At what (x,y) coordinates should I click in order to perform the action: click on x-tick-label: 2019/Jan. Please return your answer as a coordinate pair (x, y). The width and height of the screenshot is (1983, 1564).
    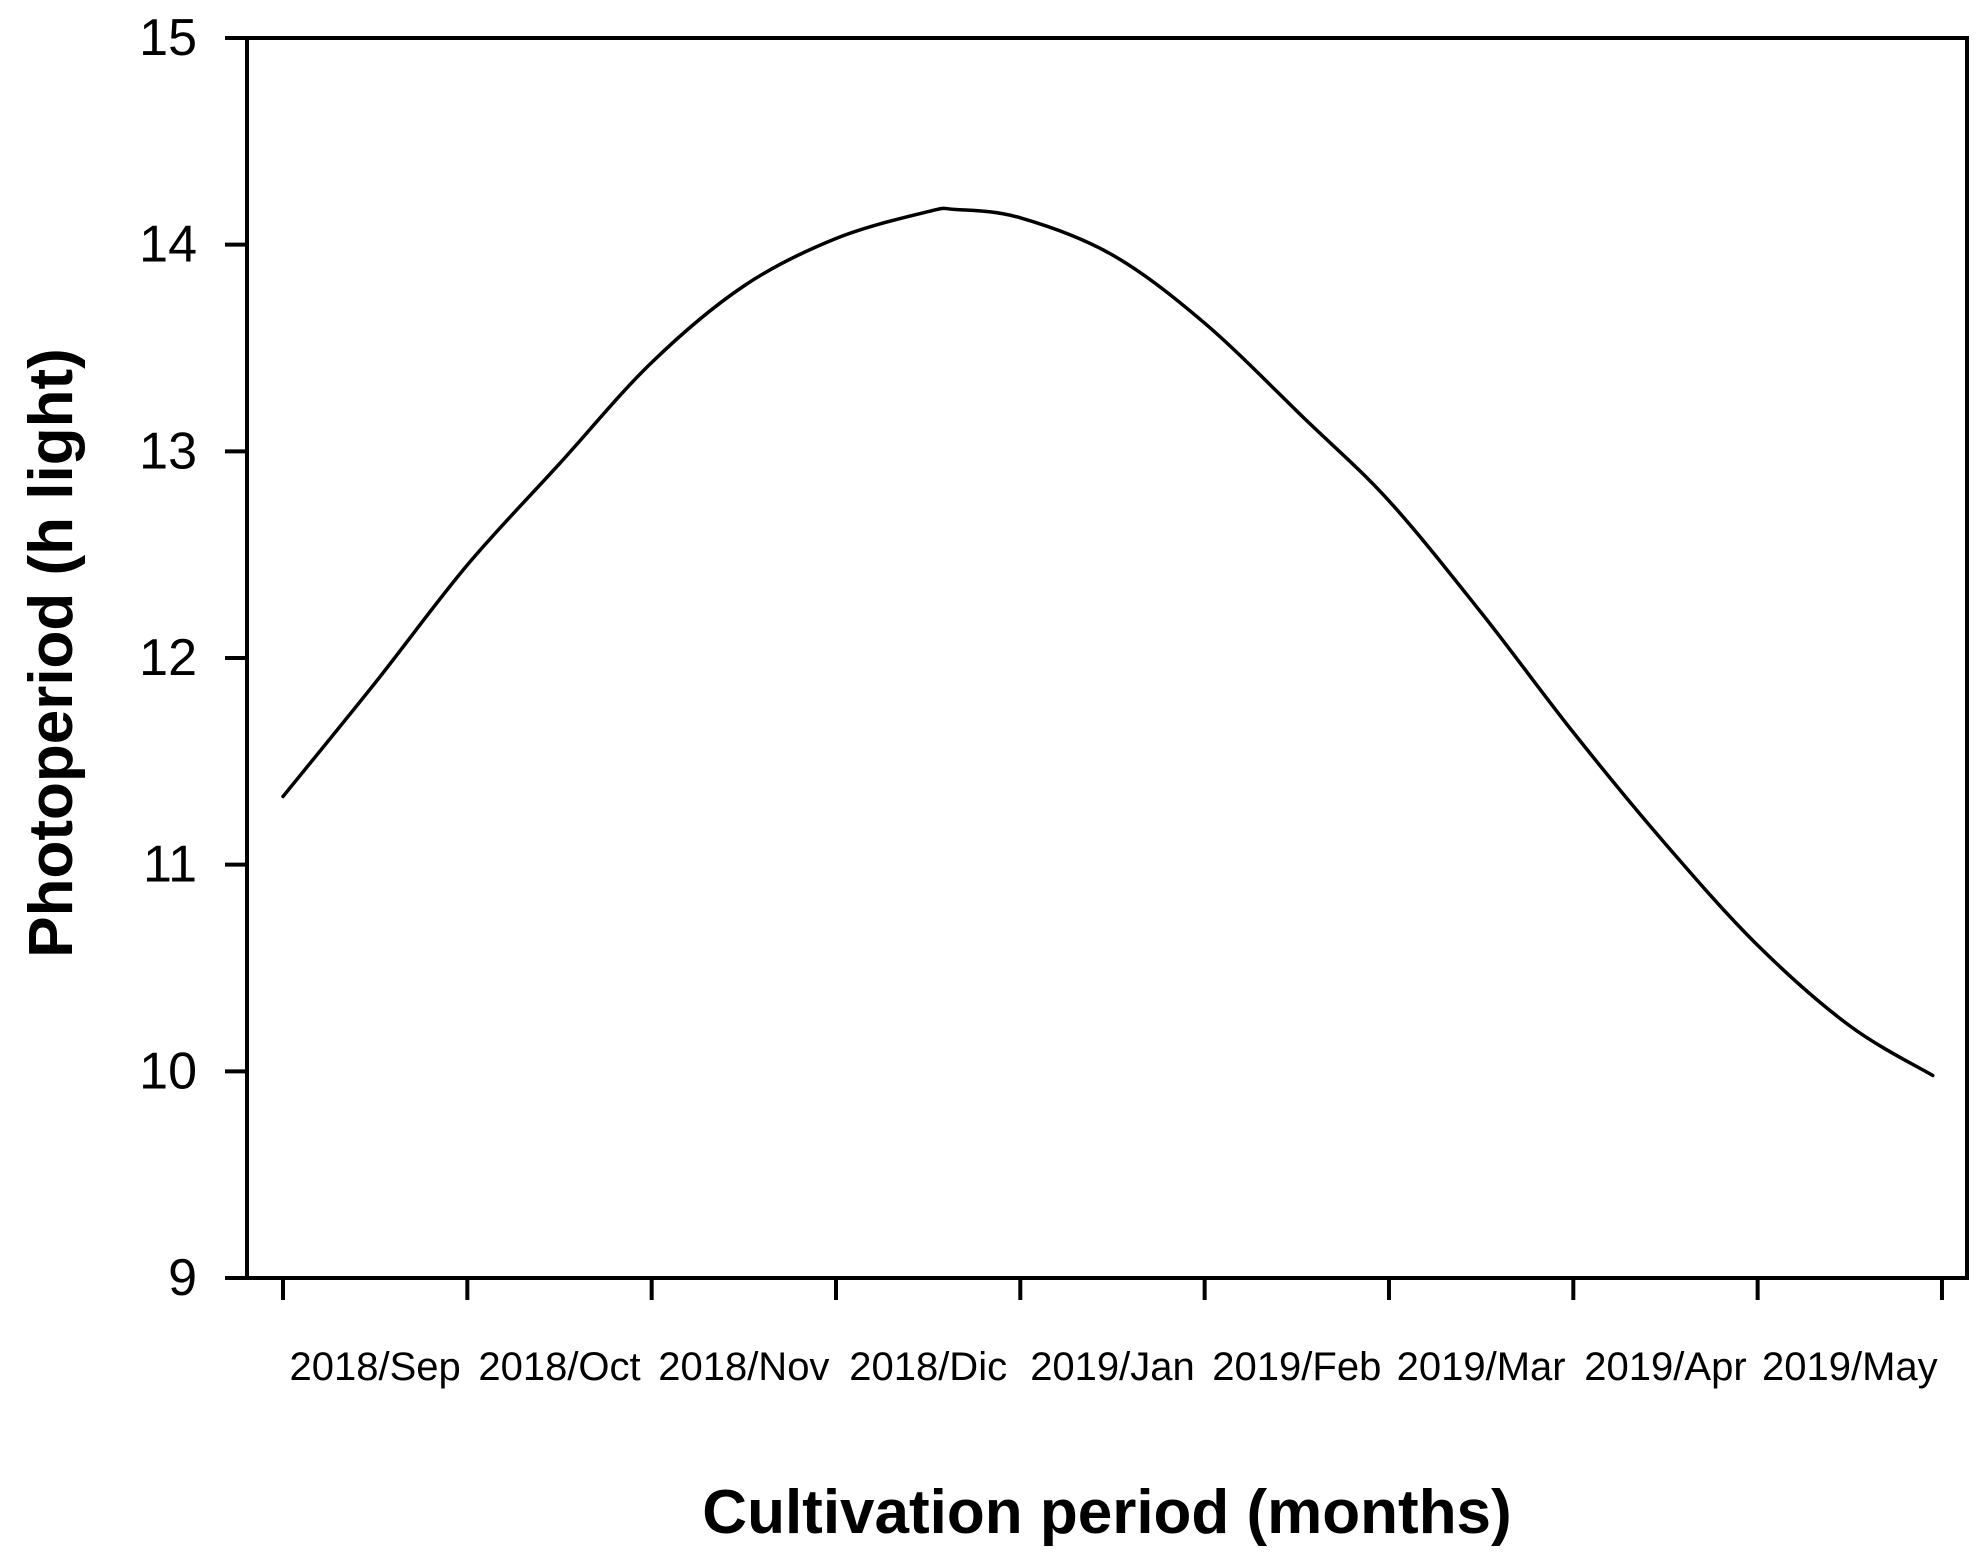
    Looking at the image, I should click on (1112, 1367).